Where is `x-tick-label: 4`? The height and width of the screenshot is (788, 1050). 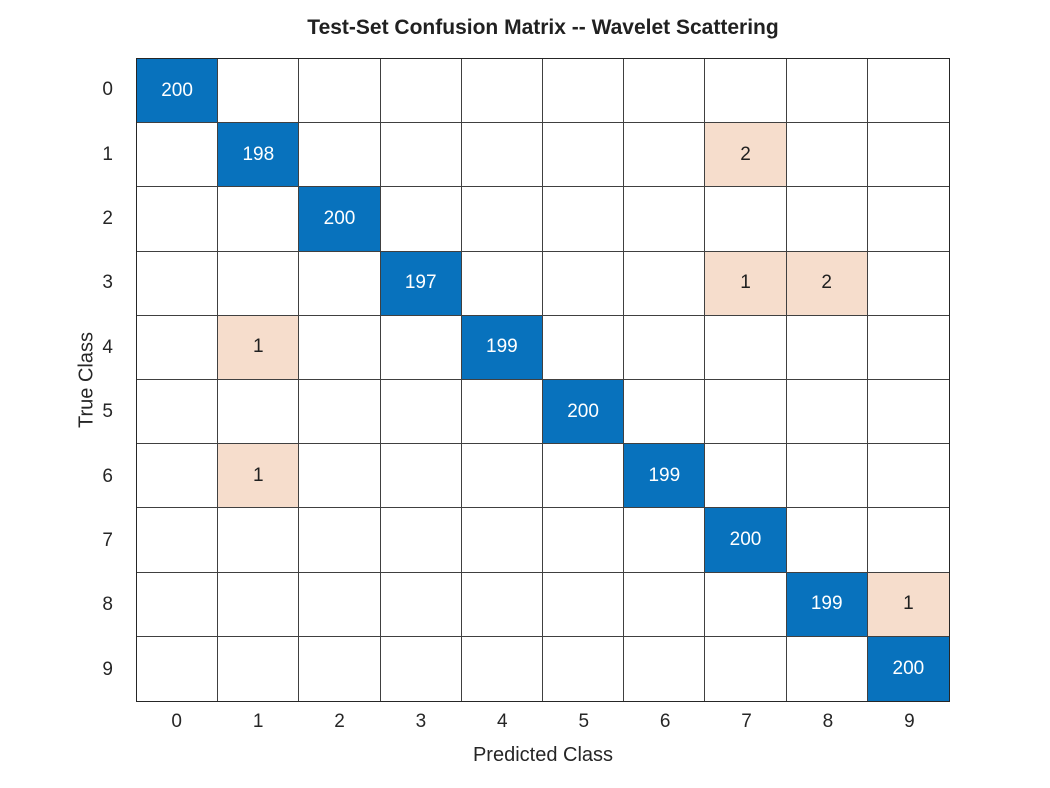 x-tick-label: 4 is located at coordinates (502, 721).